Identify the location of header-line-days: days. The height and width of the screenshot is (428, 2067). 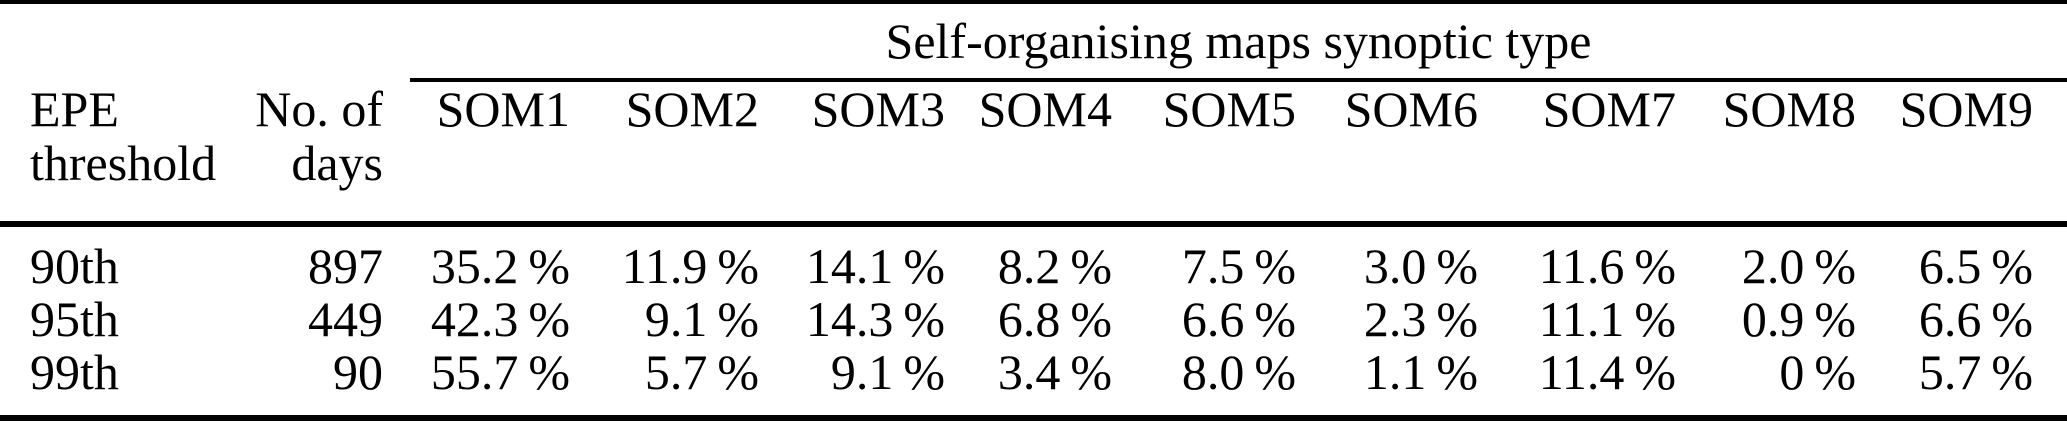
(337, 163).